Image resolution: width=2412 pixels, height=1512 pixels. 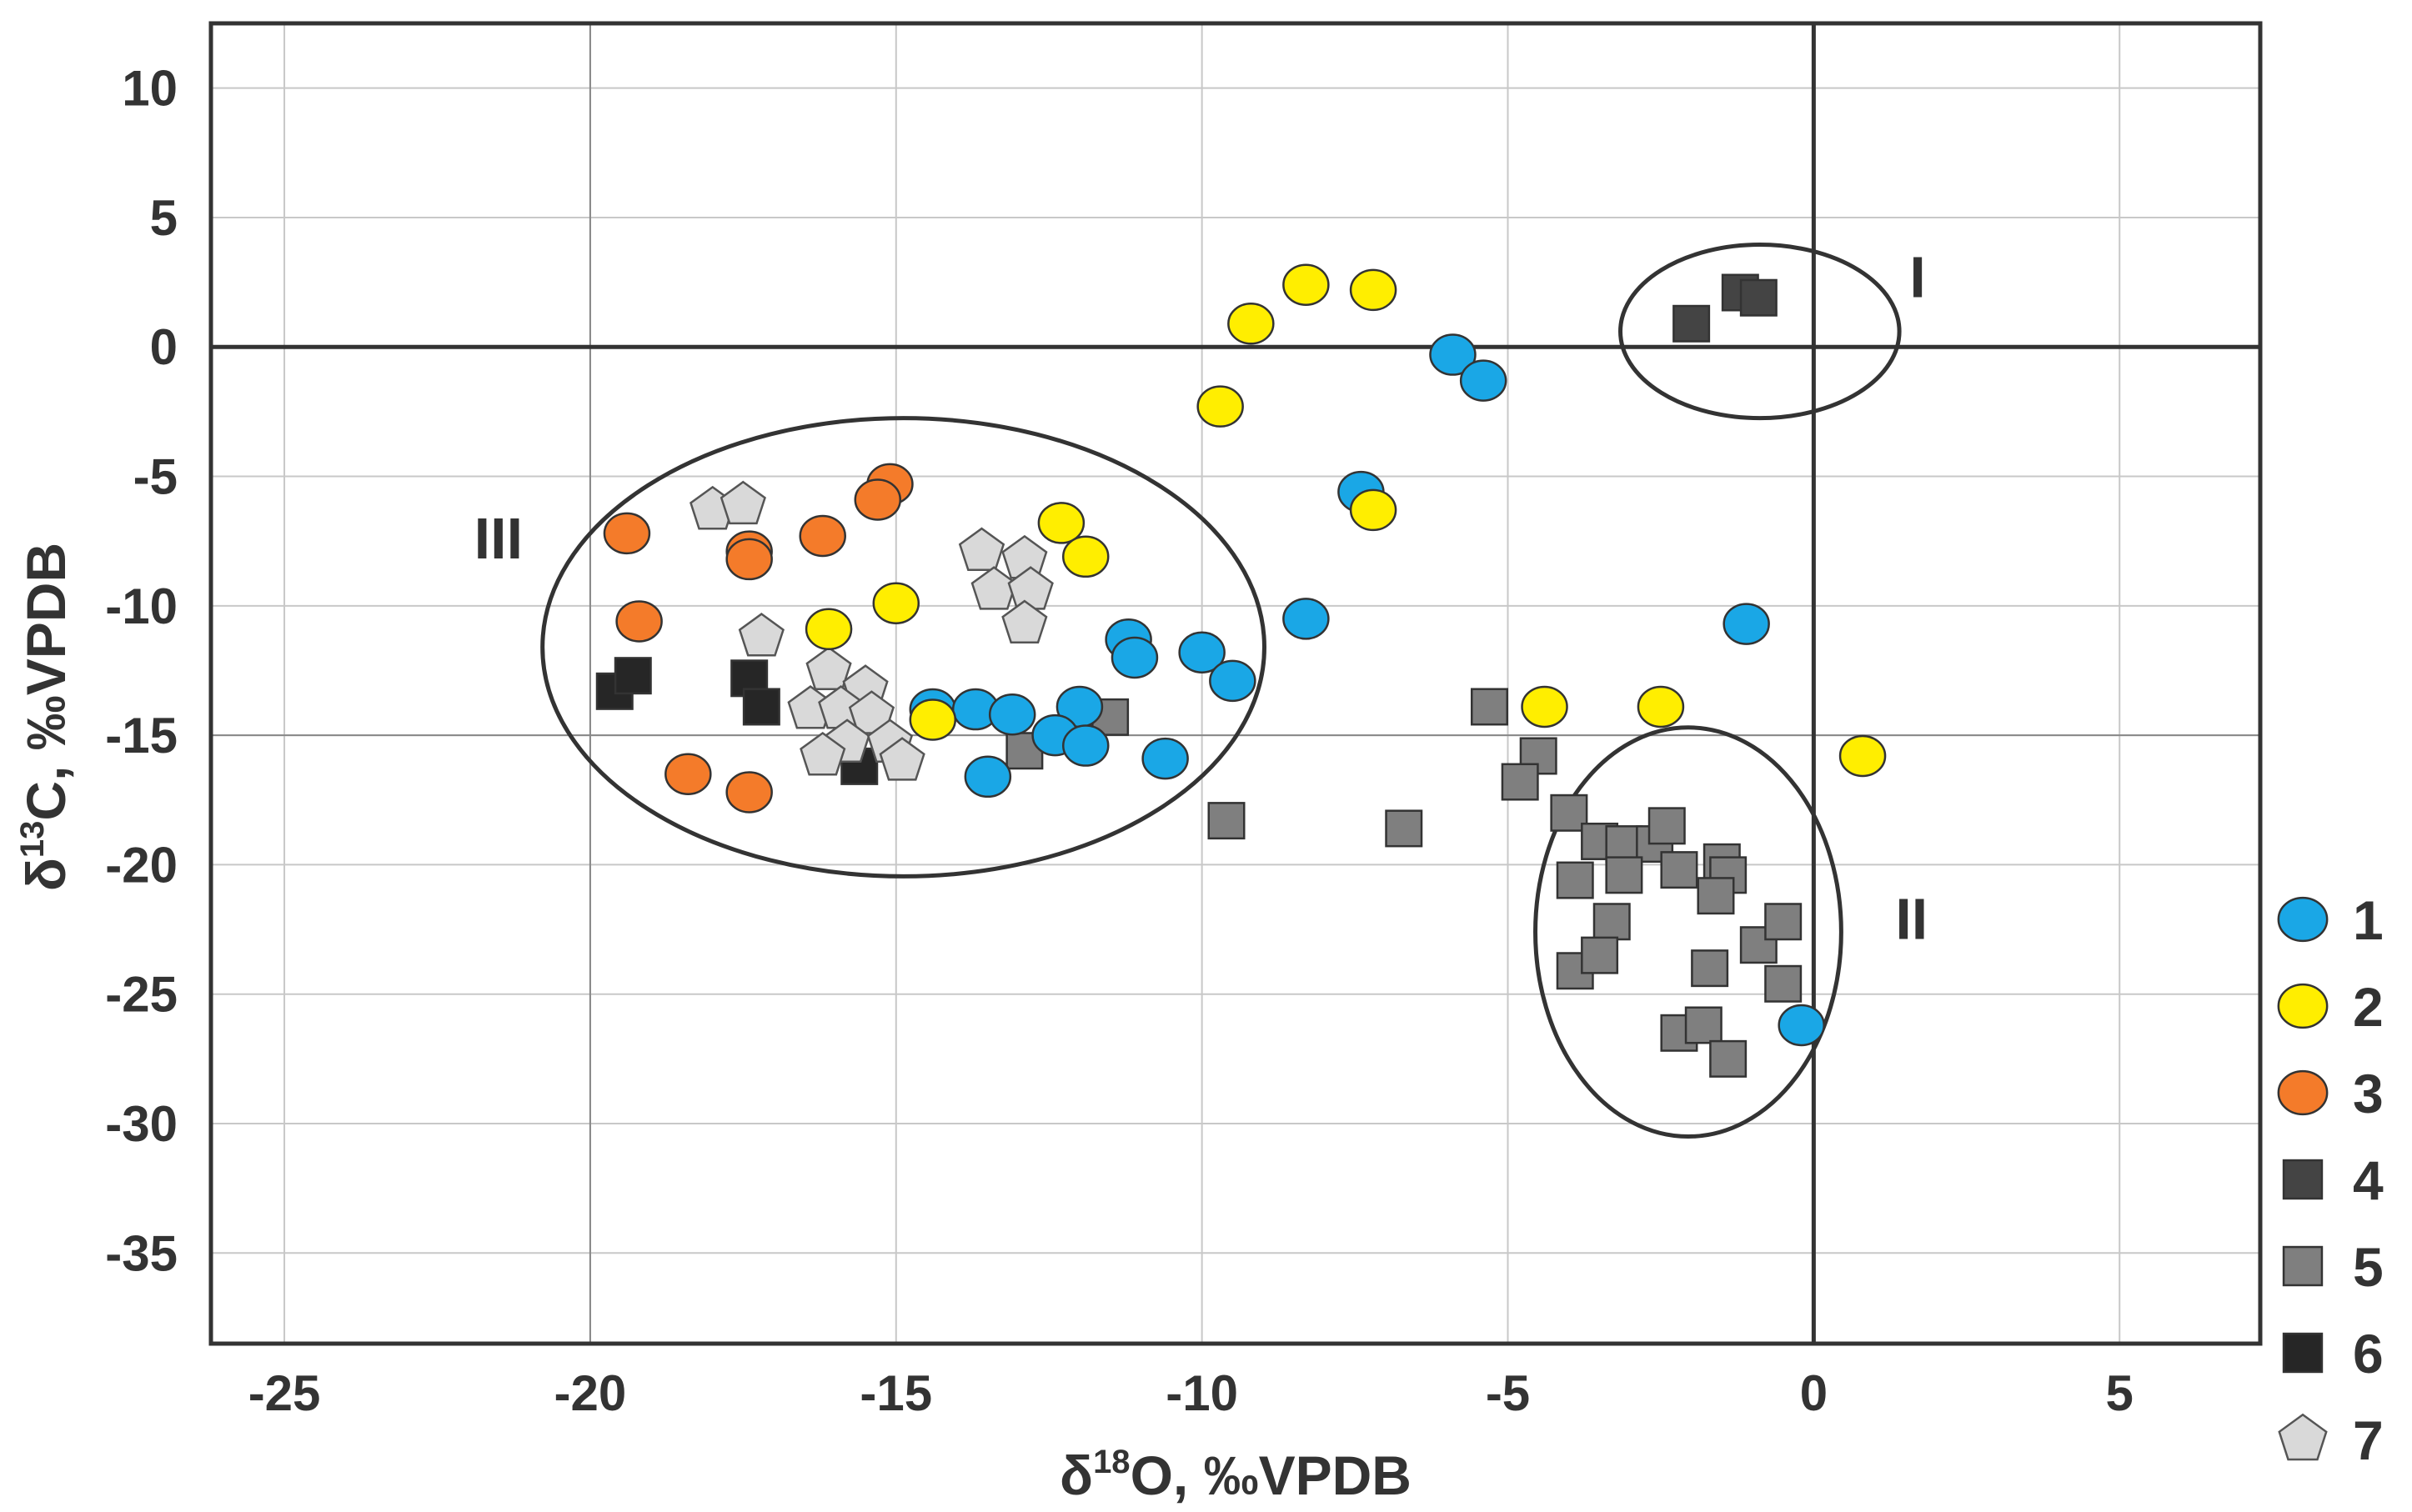 I want to click on y-tick-labels: 10 5 0 -5 -10 -15 -20 -25 -30 -35, so click(x=142, y=672).